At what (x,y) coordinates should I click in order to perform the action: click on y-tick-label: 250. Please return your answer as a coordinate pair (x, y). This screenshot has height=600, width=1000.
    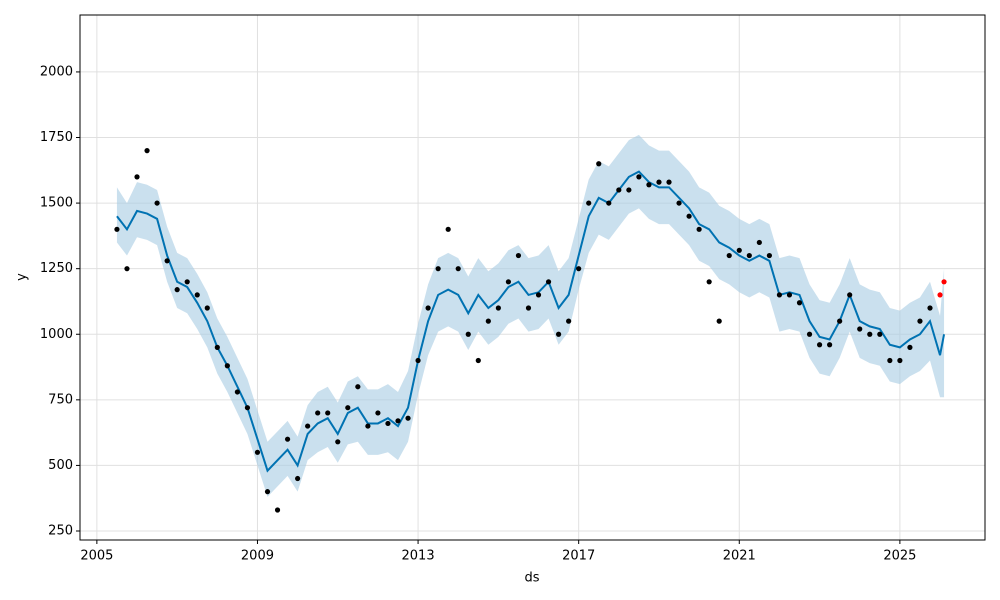
    Looking at the image, I should click on (60, 531).